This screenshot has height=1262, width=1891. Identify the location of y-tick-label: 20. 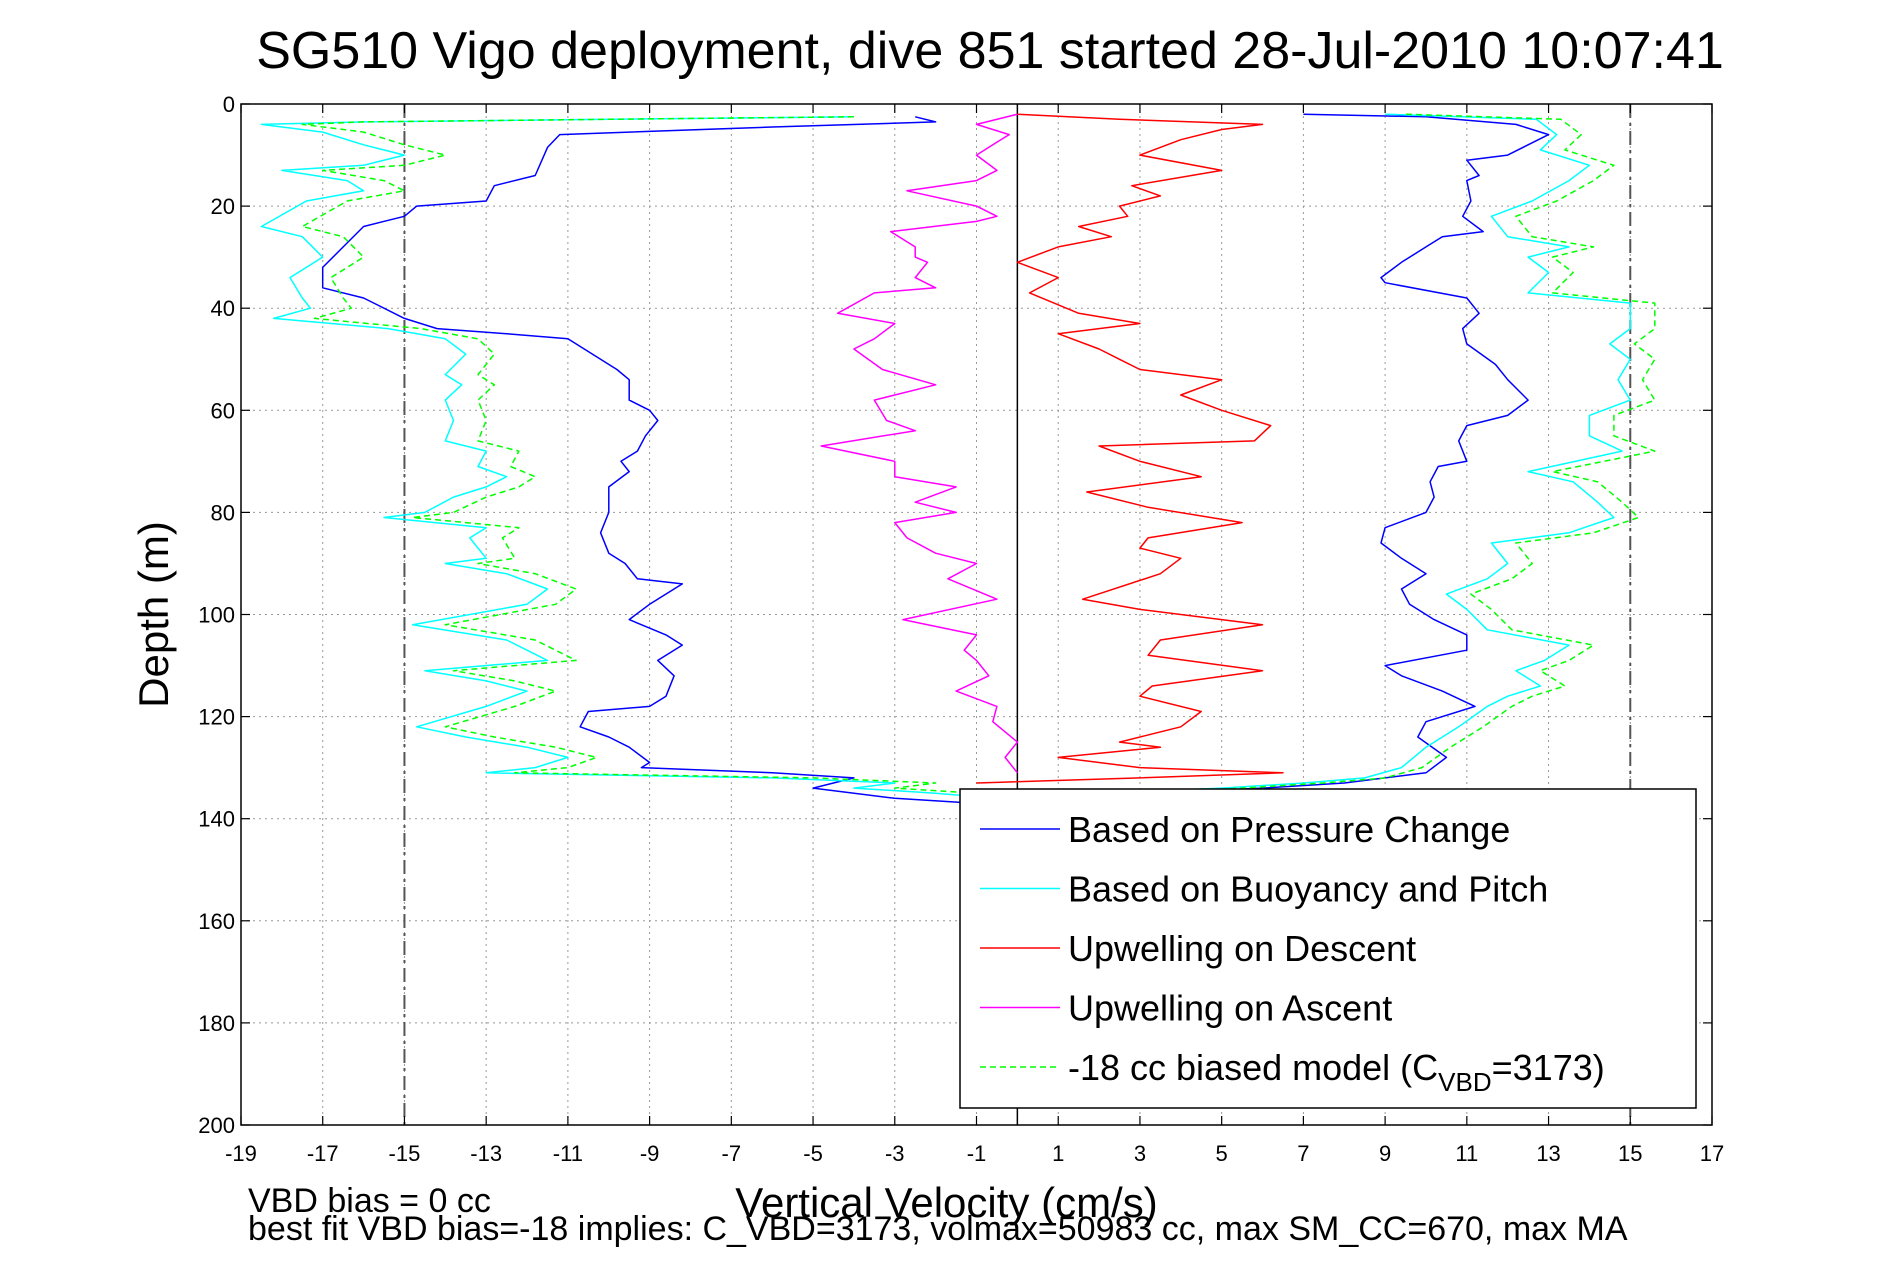
(223, 206).